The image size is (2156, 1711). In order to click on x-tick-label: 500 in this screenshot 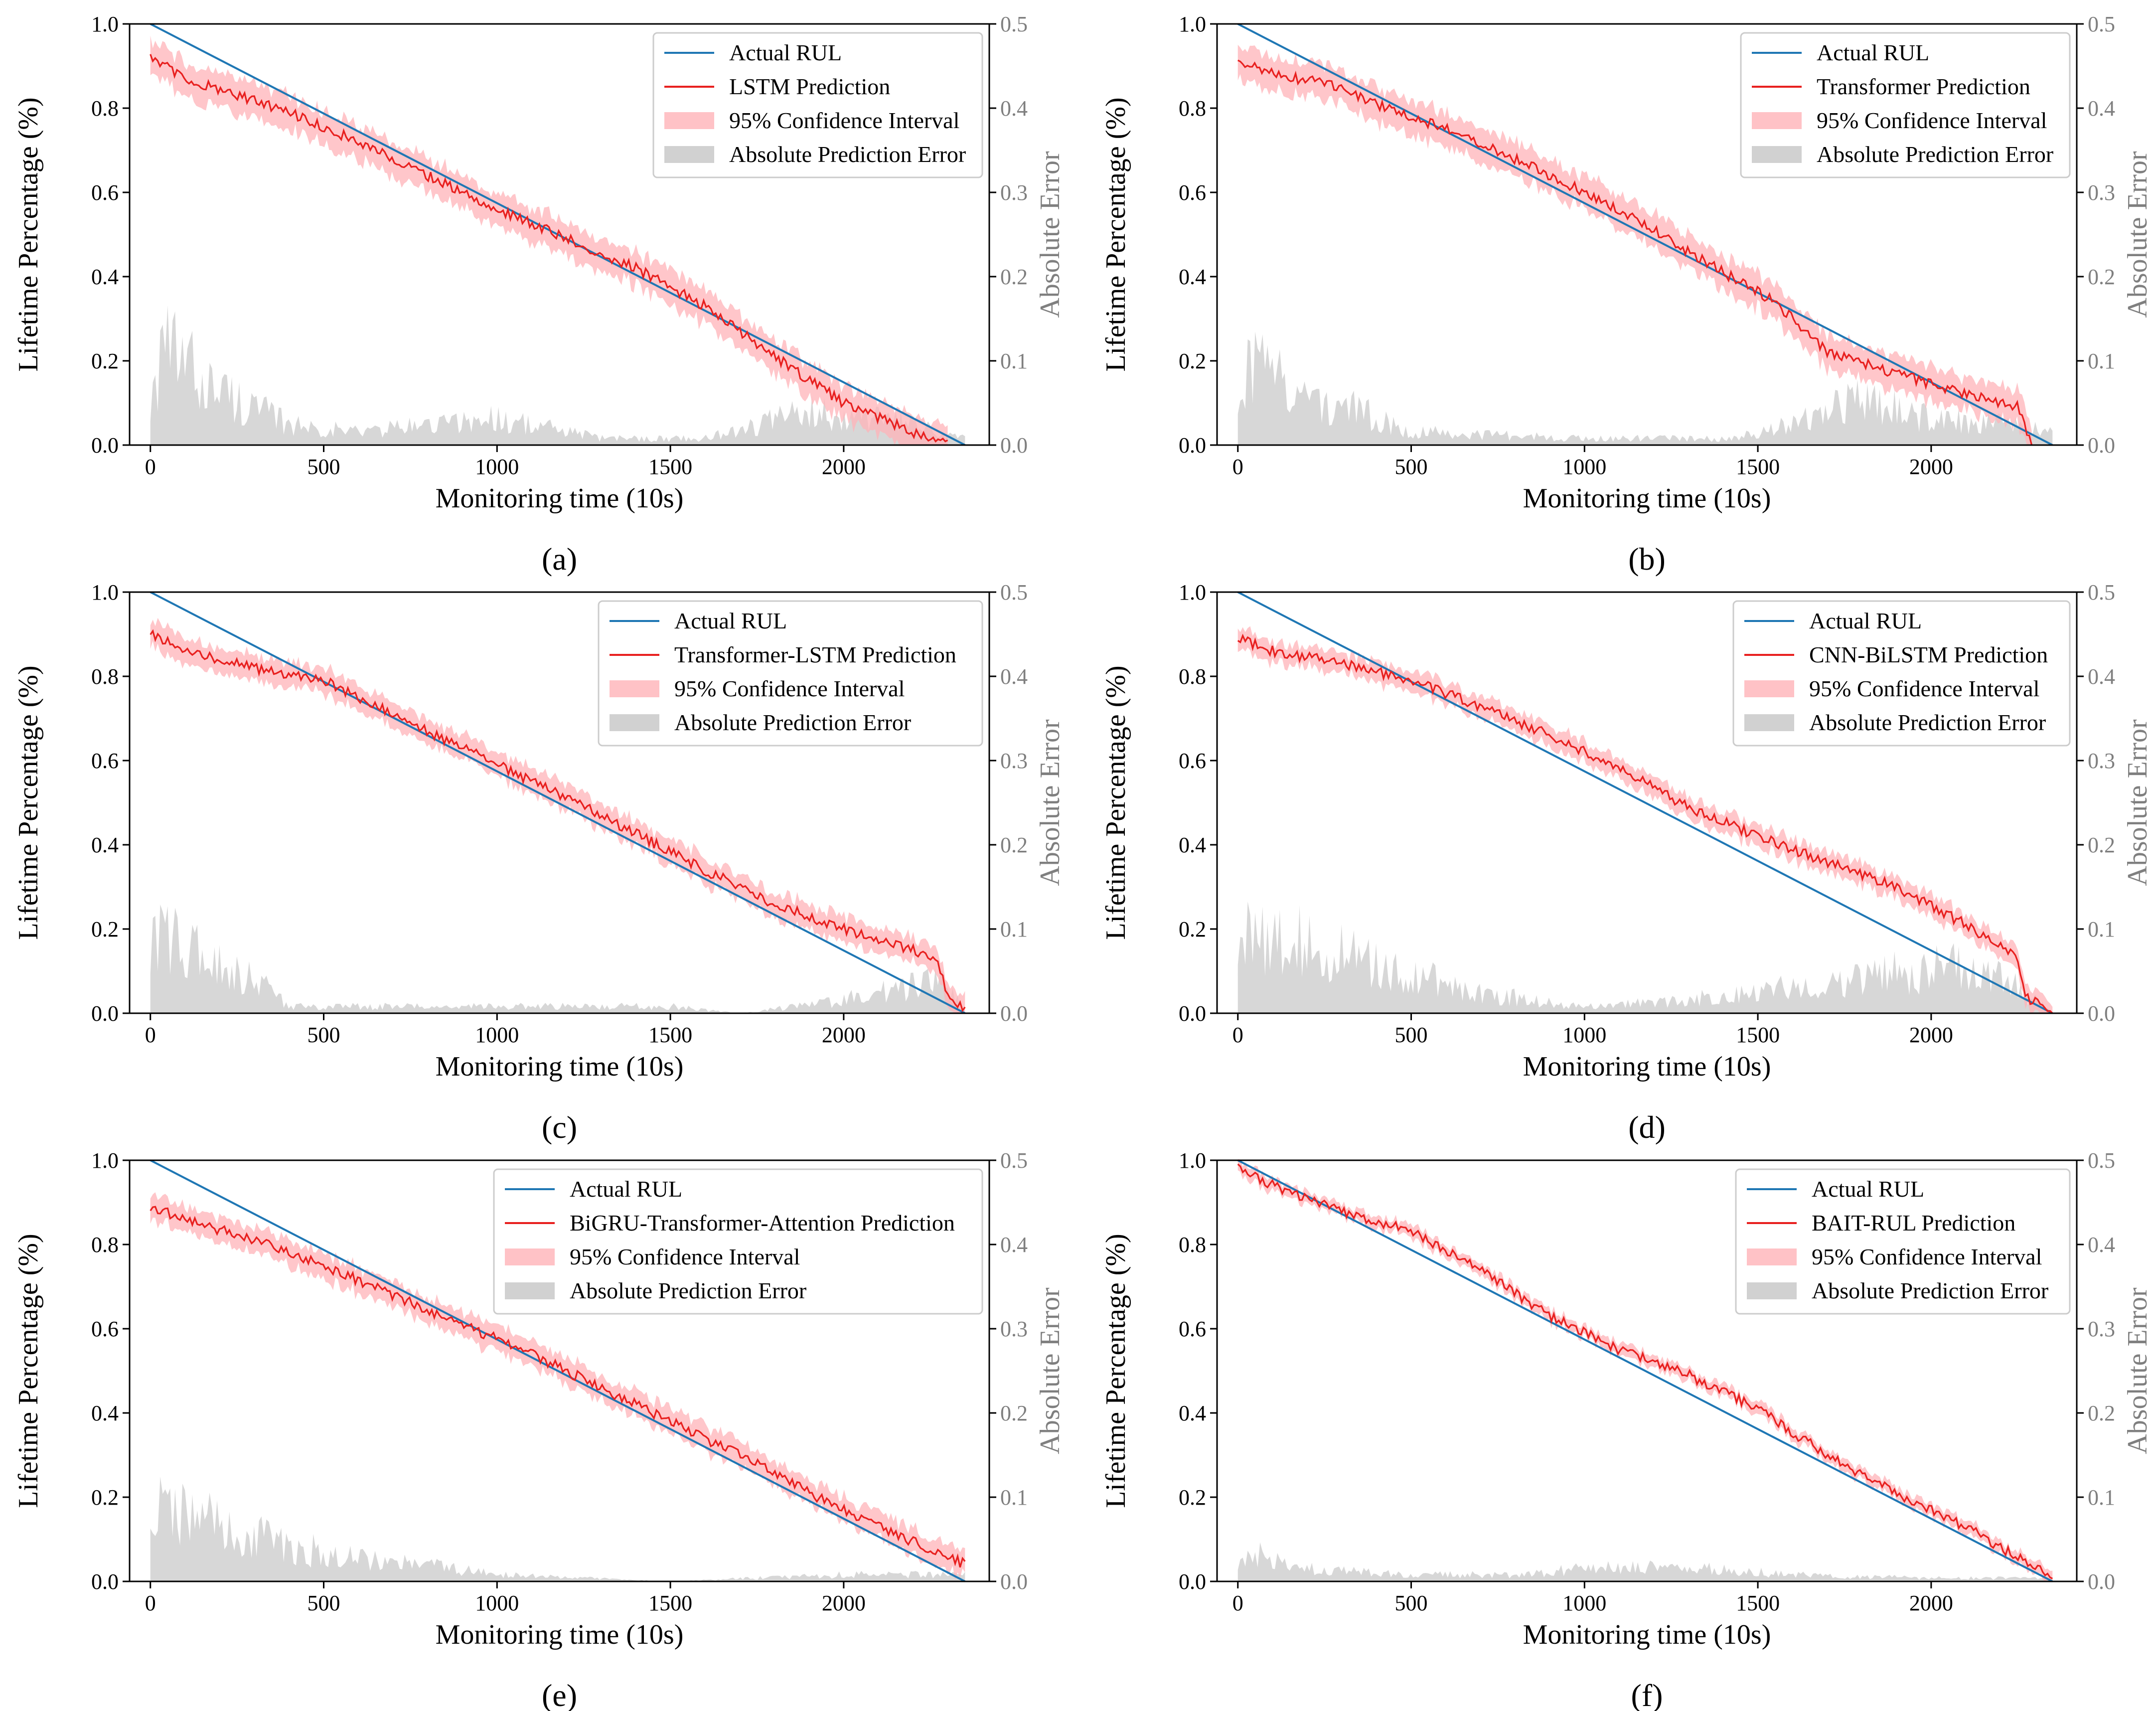, I will do `click(324, 1035)`.